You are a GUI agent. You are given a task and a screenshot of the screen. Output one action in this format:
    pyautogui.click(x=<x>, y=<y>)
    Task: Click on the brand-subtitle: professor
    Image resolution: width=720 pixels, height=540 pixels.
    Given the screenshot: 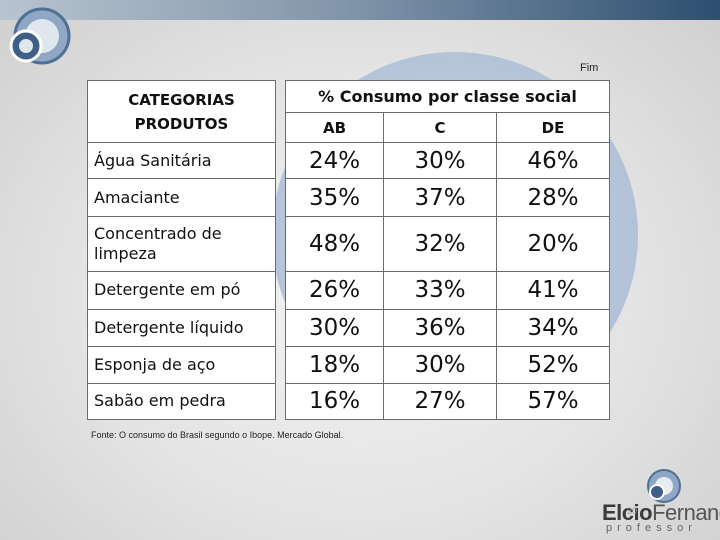 What is the action you would take?
    pyautogui.click(x=651, y=528)
    